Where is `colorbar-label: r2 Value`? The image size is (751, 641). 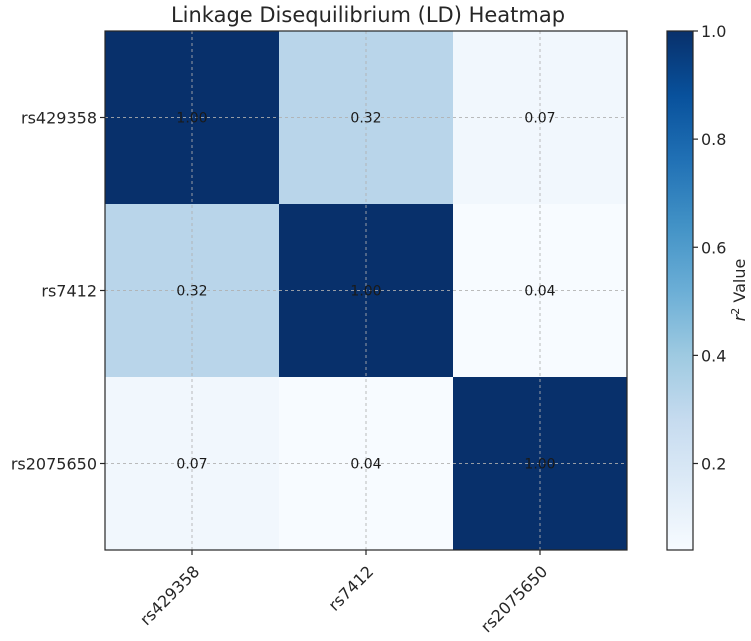
colorbar-label: r2 Value is located at coordinates (739, 290).